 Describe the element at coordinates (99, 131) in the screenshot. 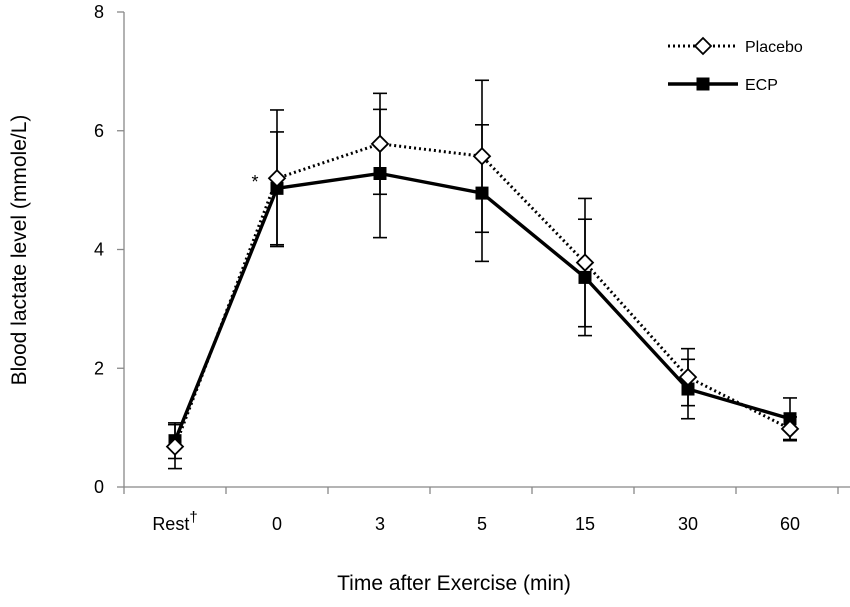

I see `y-tick-label: 6` at that location.